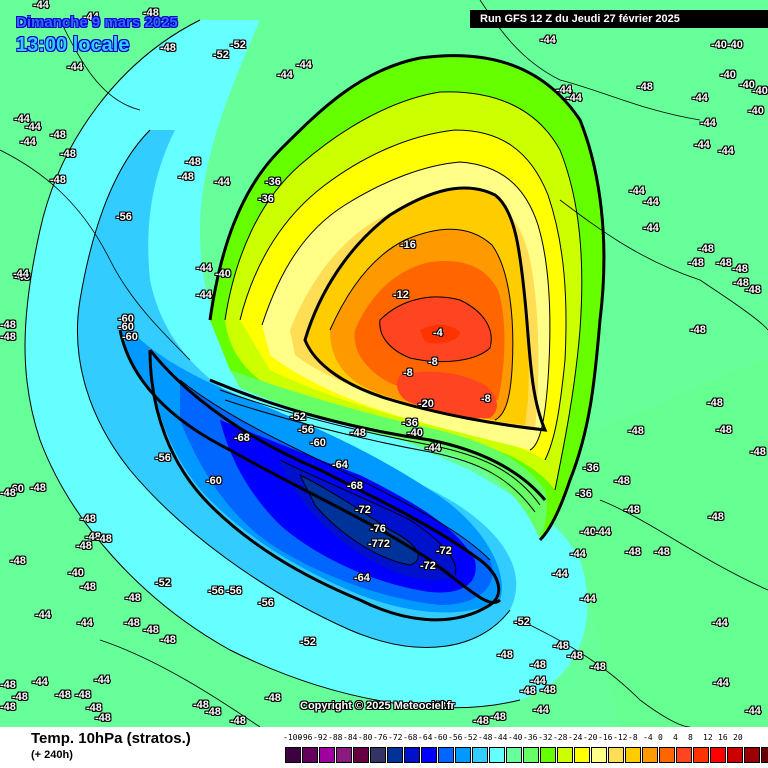  Describe the element at coordinates (350, 737) in the screenshot. I see `legend-tick: -84` at that location.